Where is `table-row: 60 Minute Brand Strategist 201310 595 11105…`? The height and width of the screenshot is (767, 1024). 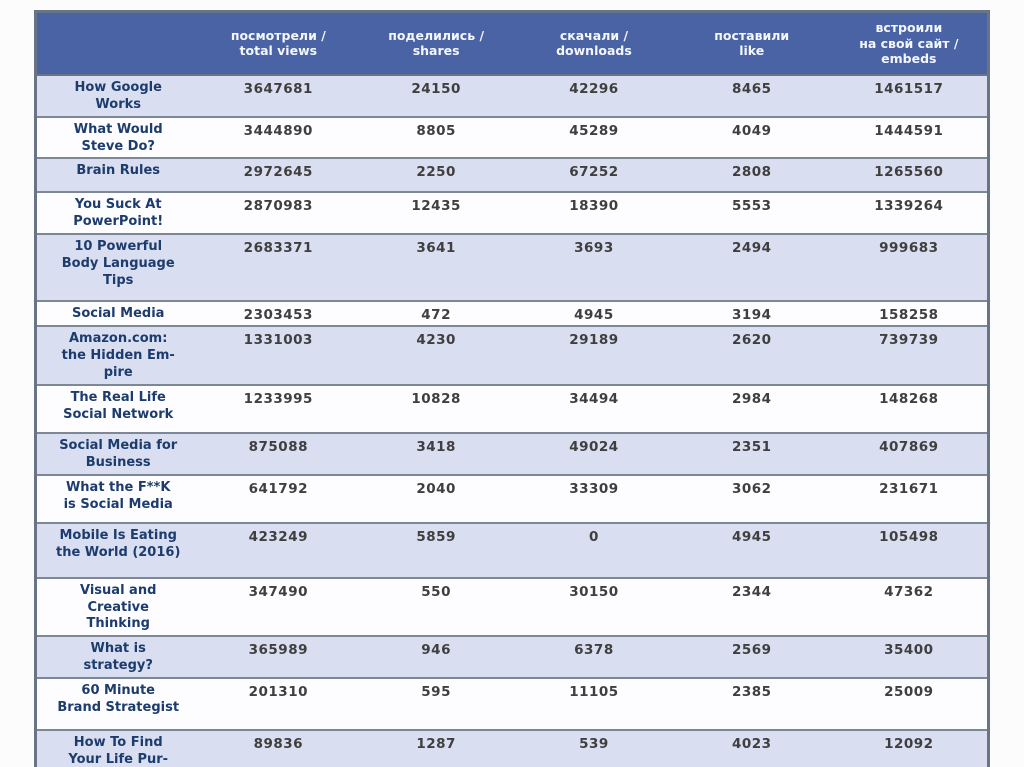
table-row: 60 Minute Brand Strategist 201310 595 11105… is located at coordinates (512, 704).